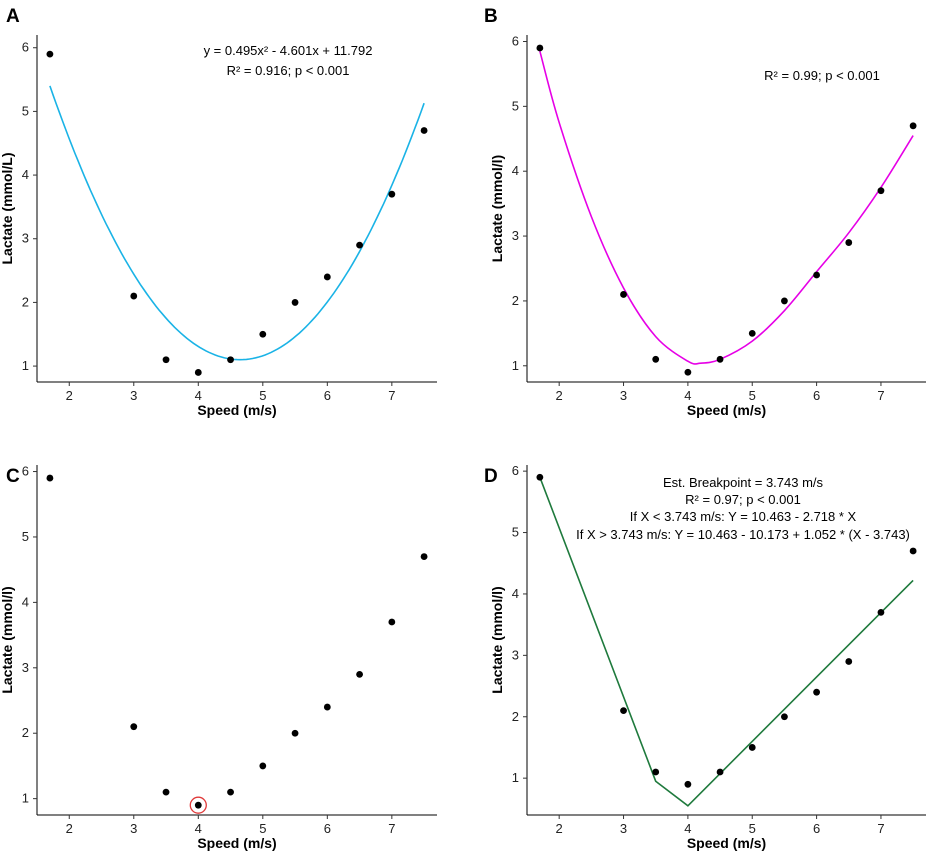 Image resolution: width=941 pixels, height=856 pixels. I want to click on highlight-ring-c, so click(198, 805).